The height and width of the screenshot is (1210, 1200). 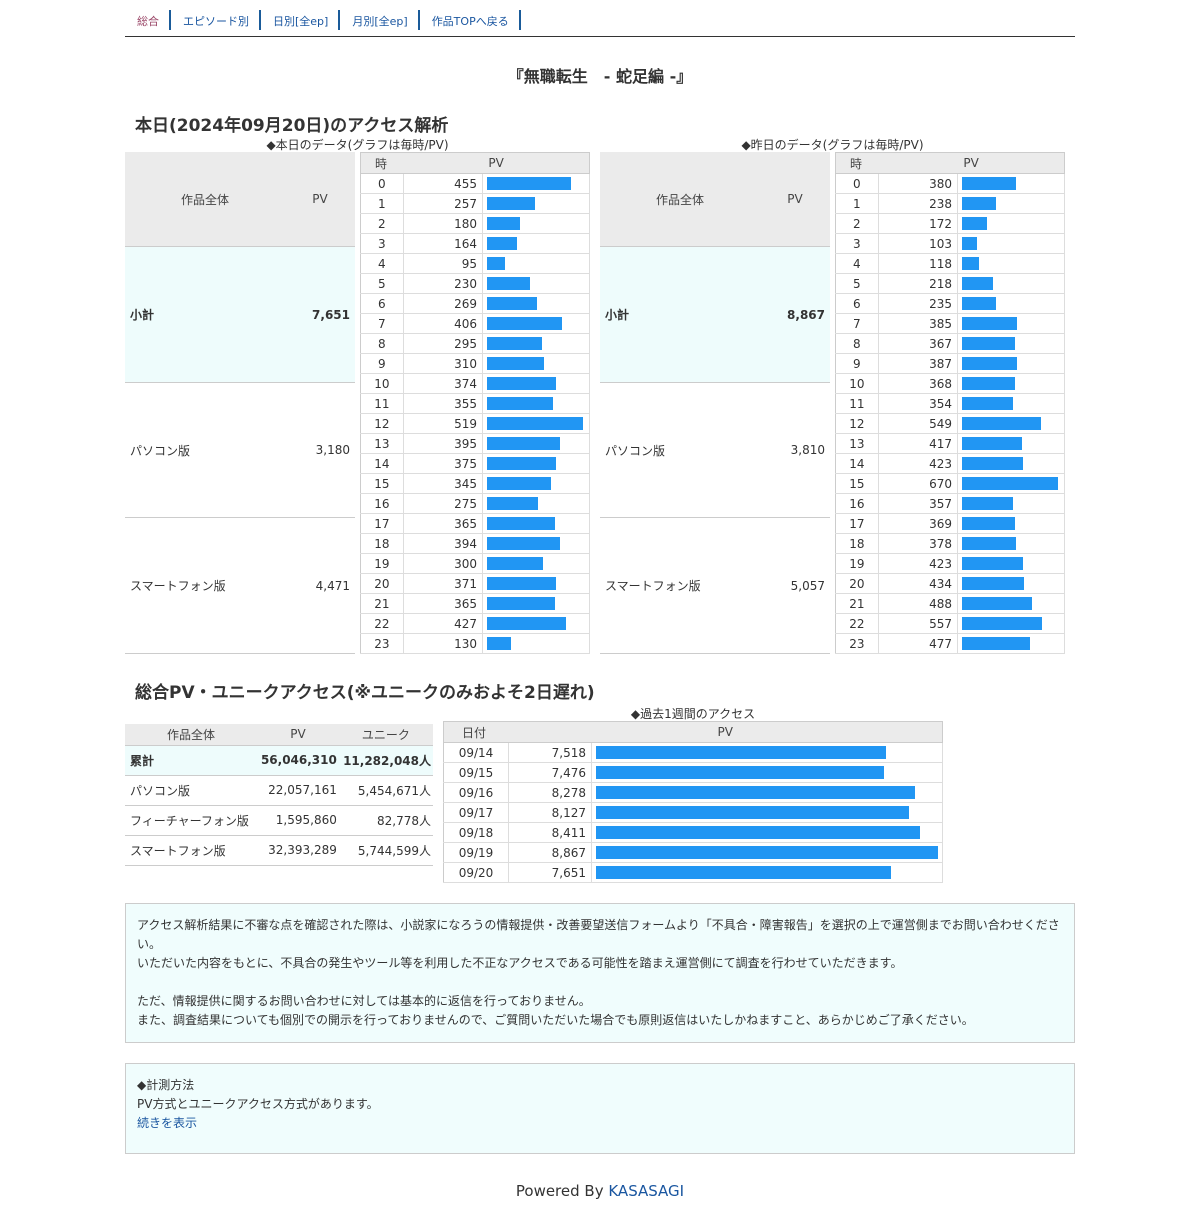 I want to click on hourly-row: 12 519, so click(x=475, y=423).